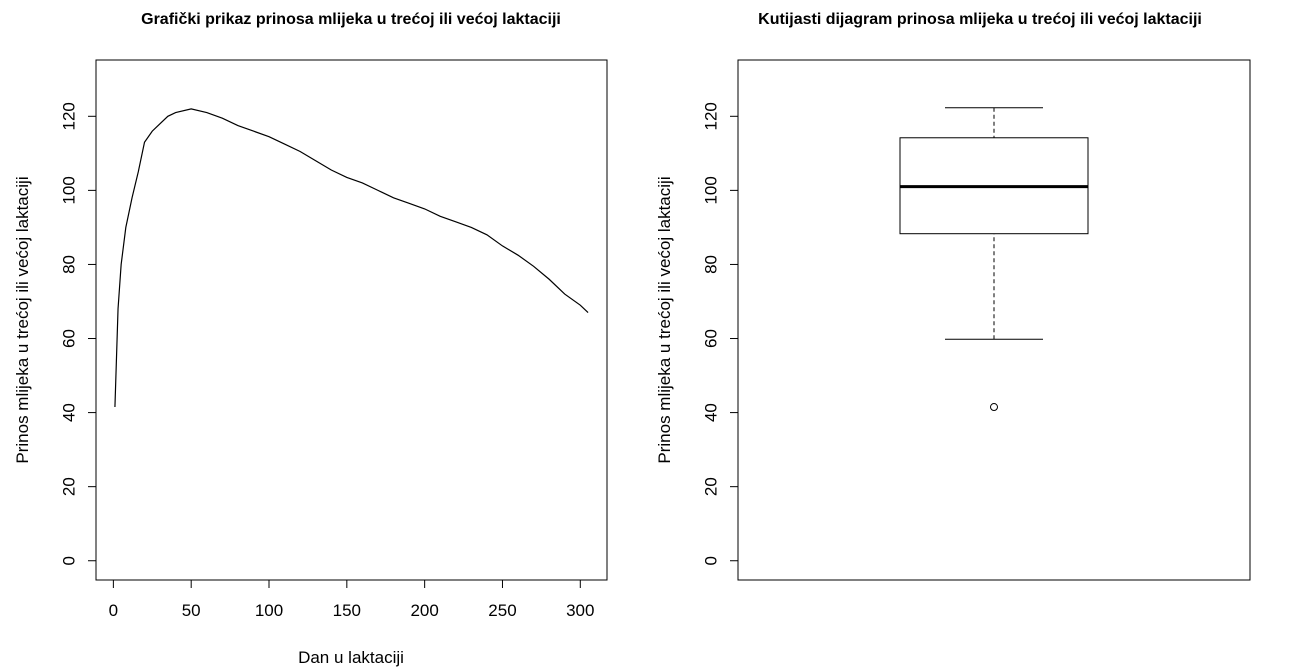 The height and width of the screenshot is (668, 1305). I want to click on x-axis-label: Dan u laktaciji, so click(351, 657).